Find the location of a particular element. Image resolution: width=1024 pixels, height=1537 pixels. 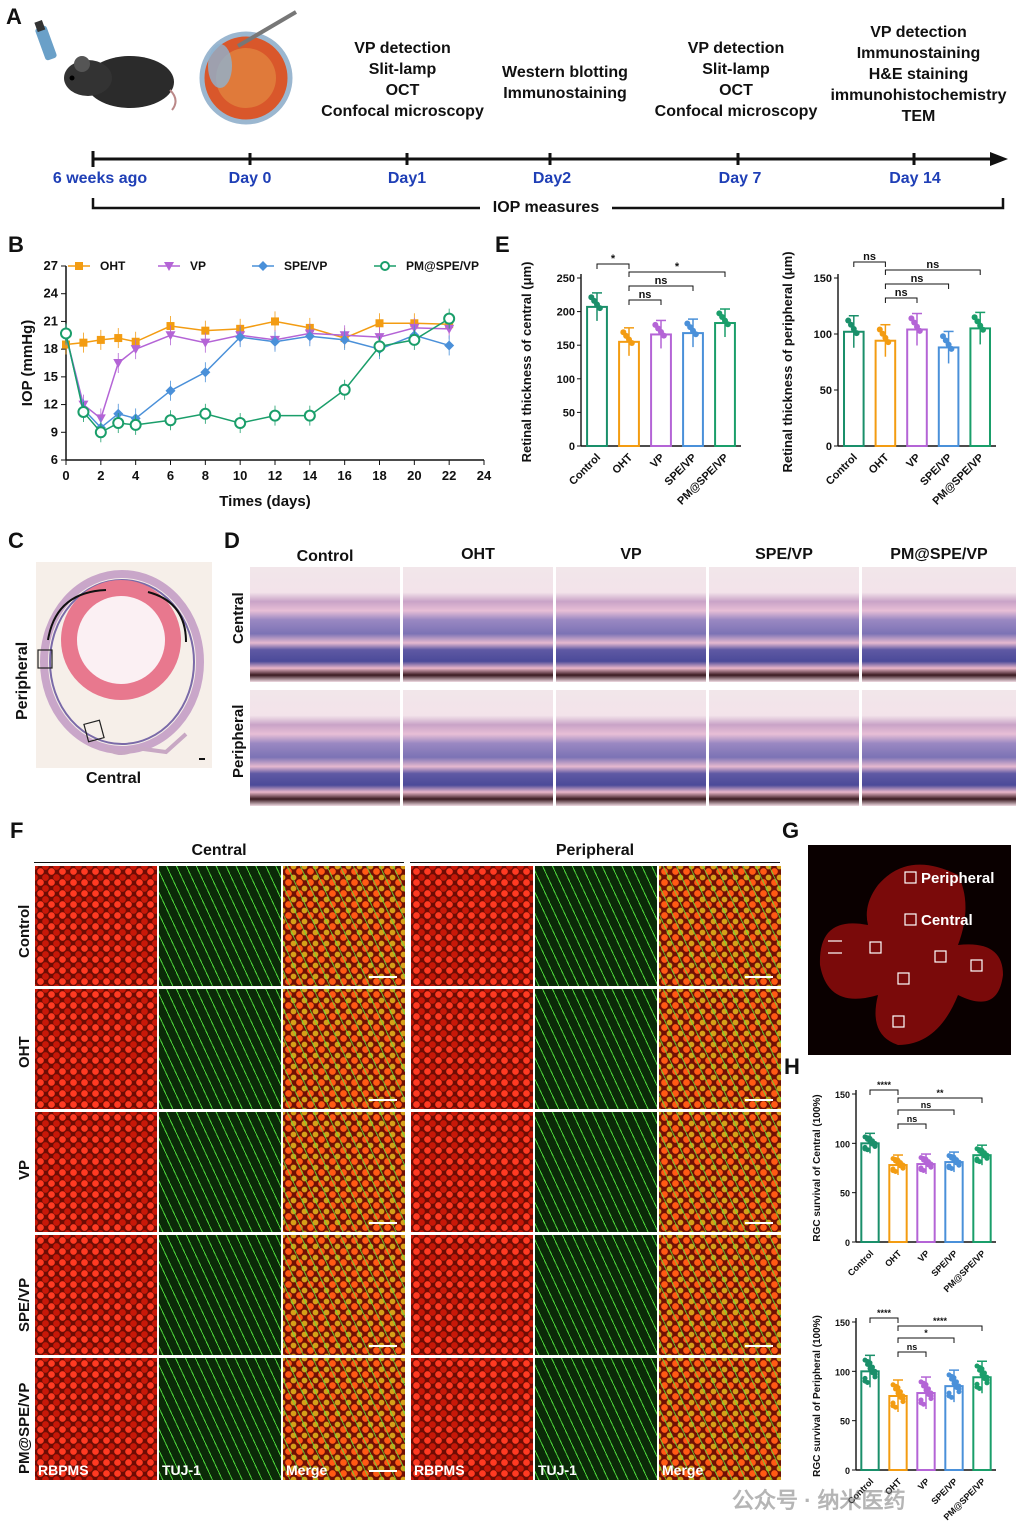

x-tick-label: 8 is located at coordinates (205, 475).